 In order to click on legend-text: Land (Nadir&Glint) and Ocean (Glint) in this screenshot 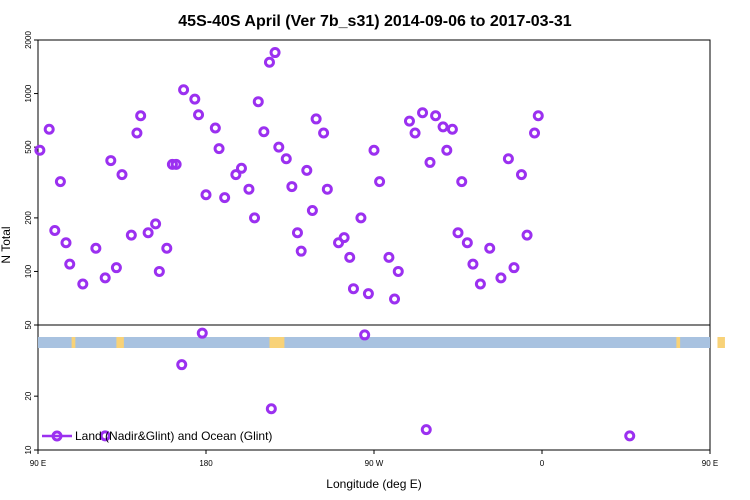, I will do `click(173, 436)`.